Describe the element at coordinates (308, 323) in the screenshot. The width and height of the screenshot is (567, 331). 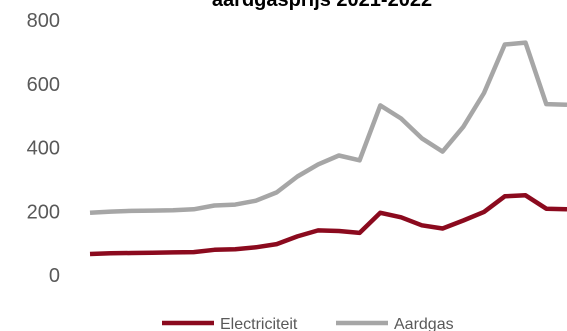
I see `legend: Electriciteit Aardgas` at that location.